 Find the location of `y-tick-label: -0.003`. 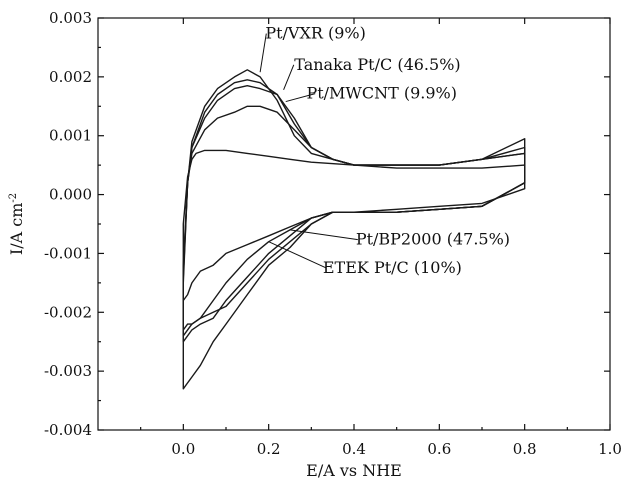

y-tick-label: -0.003 is located at coordinates (68, 371).